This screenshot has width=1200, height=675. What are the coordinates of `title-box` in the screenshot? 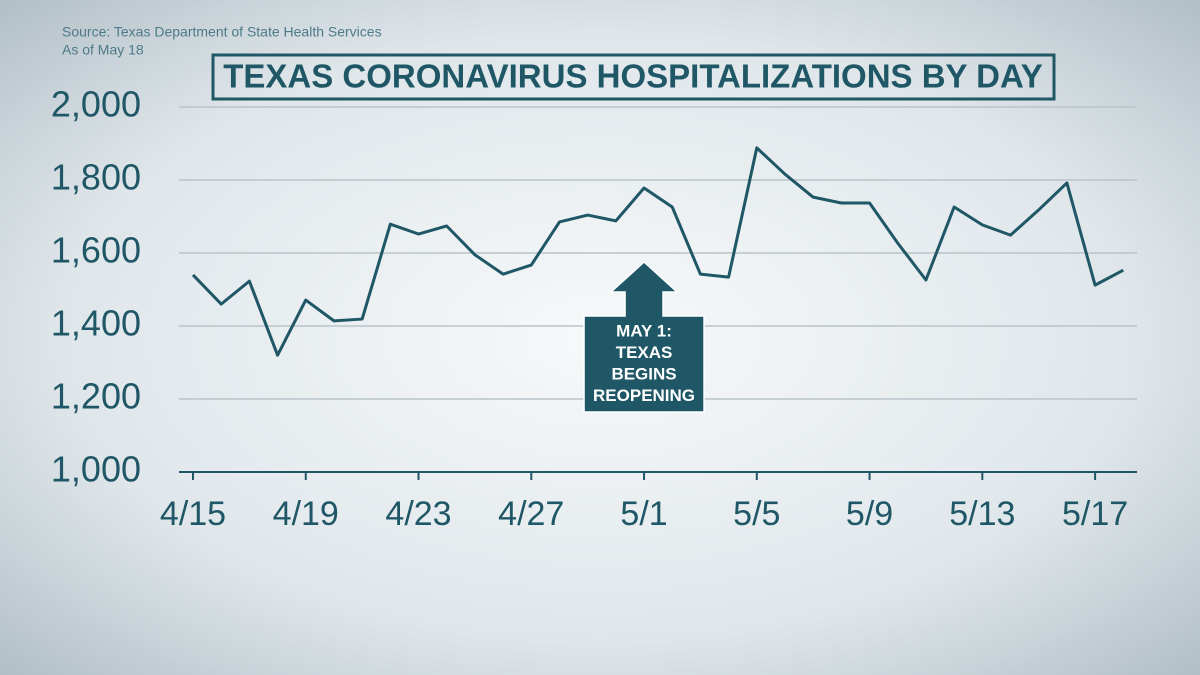 It's located at (633, 77).